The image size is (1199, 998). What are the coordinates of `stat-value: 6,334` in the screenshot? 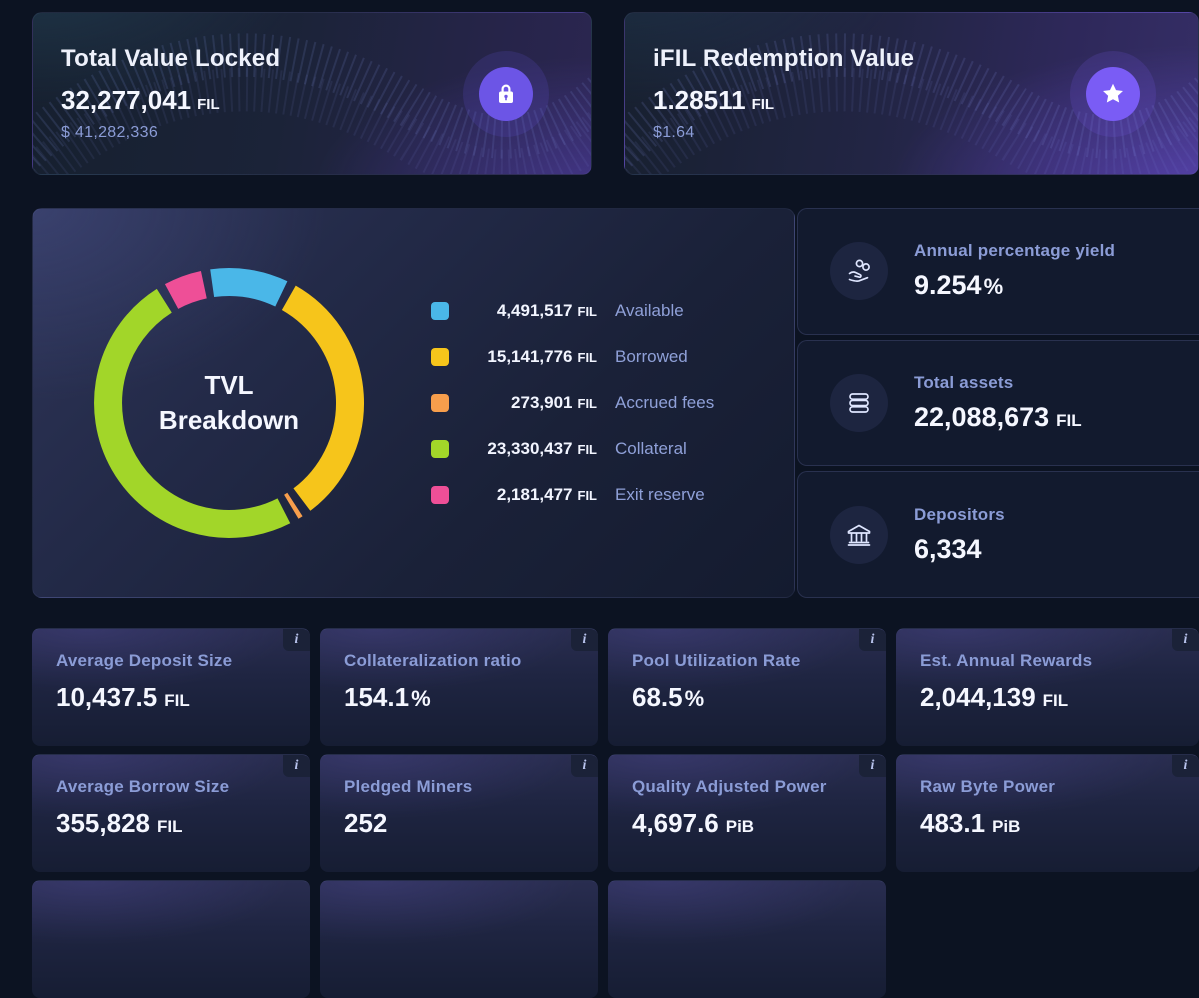 It's located at (948, 548).